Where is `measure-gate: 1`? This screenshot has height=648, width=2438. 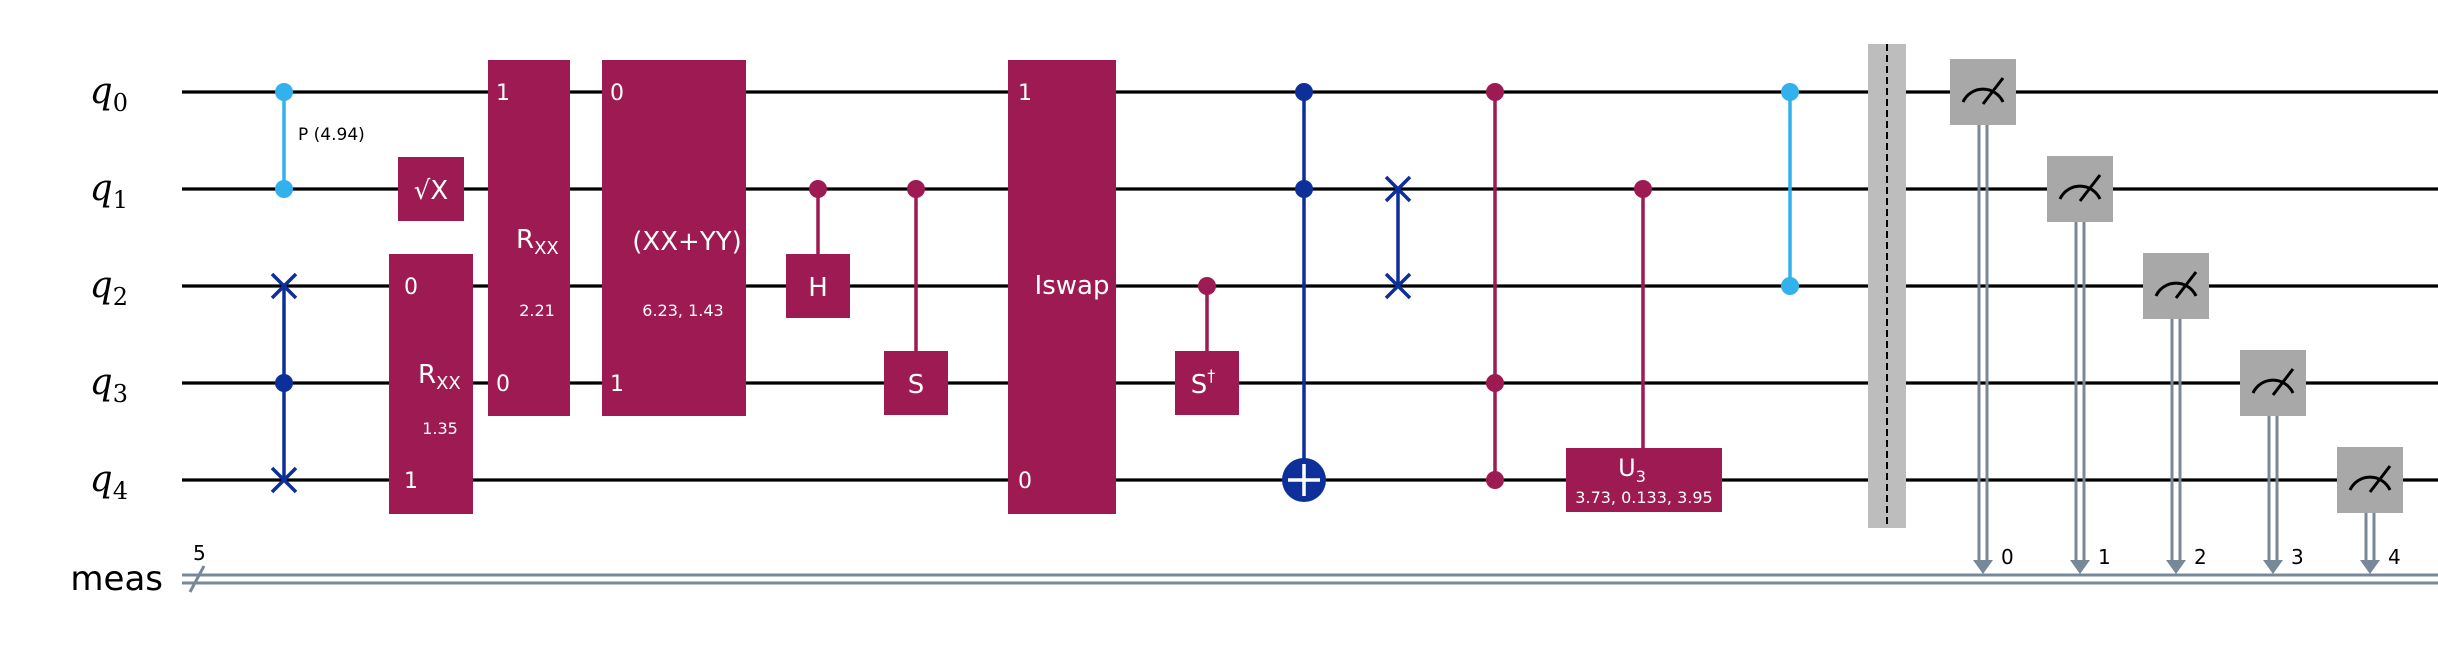
measure-gate: 1 is located at coordinates (2080, 365).